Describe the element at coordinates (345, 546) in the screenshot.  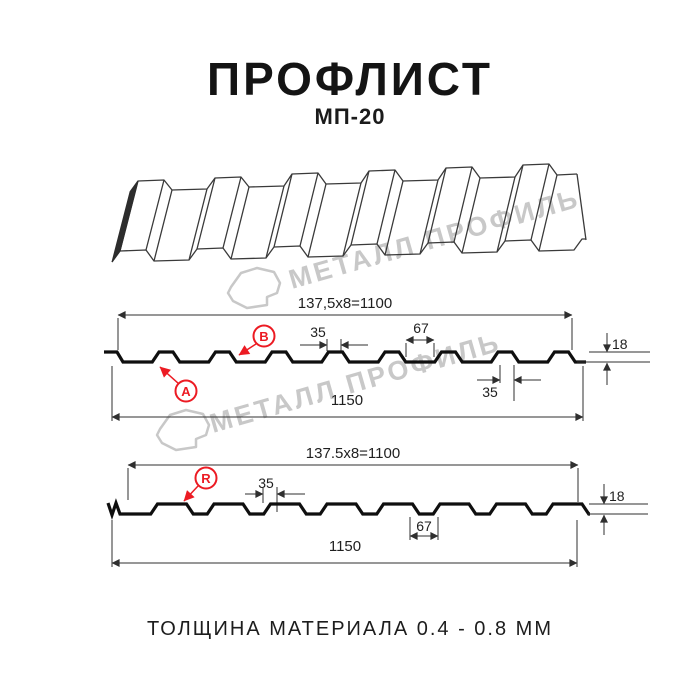
I see `dim-overall-width-bottom: 1150` at that location.